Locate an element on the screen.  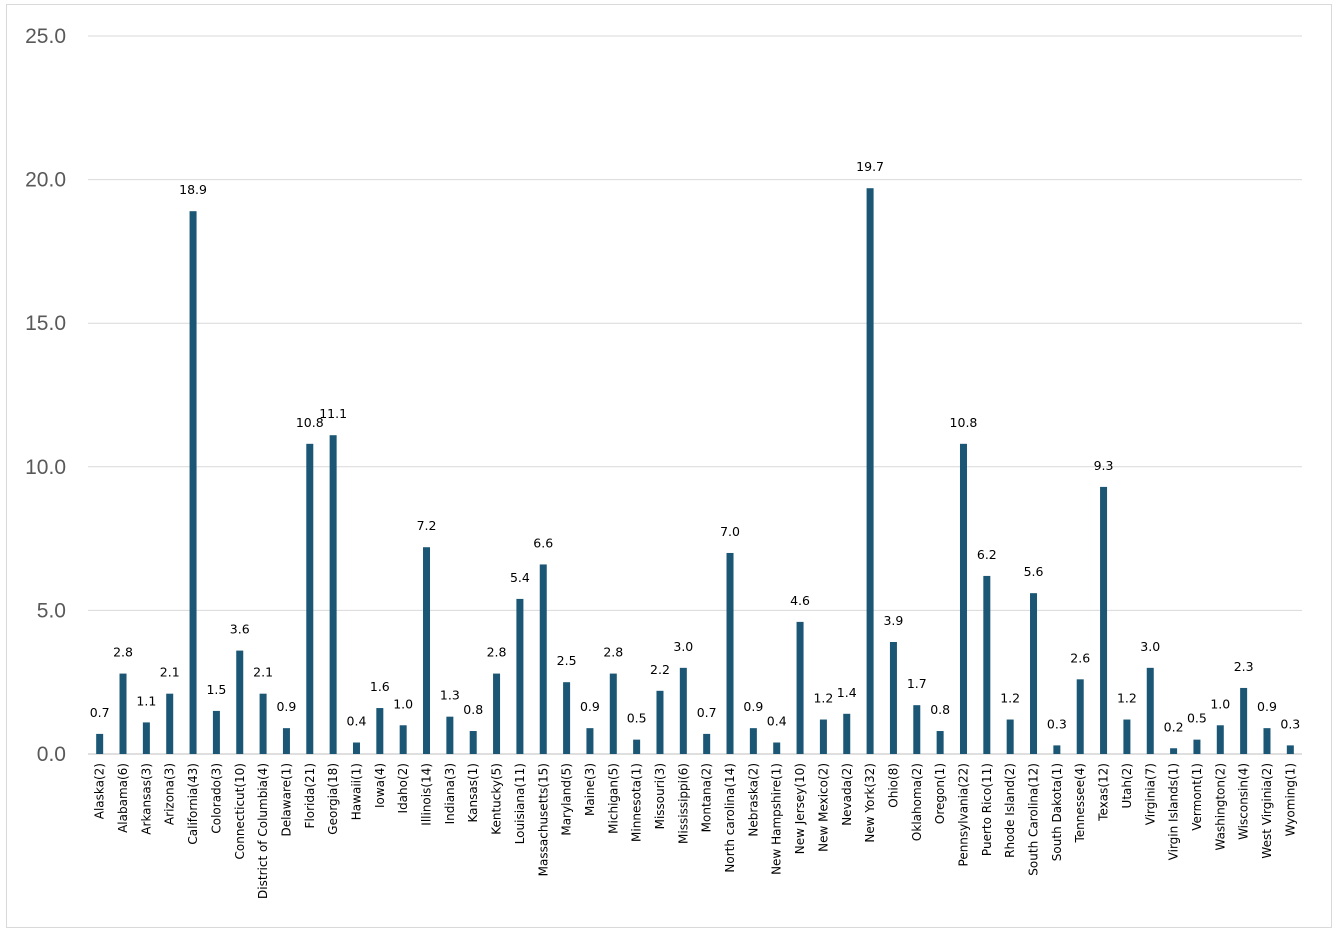
data-label: 19.7 is located at coordinates (870, 166).